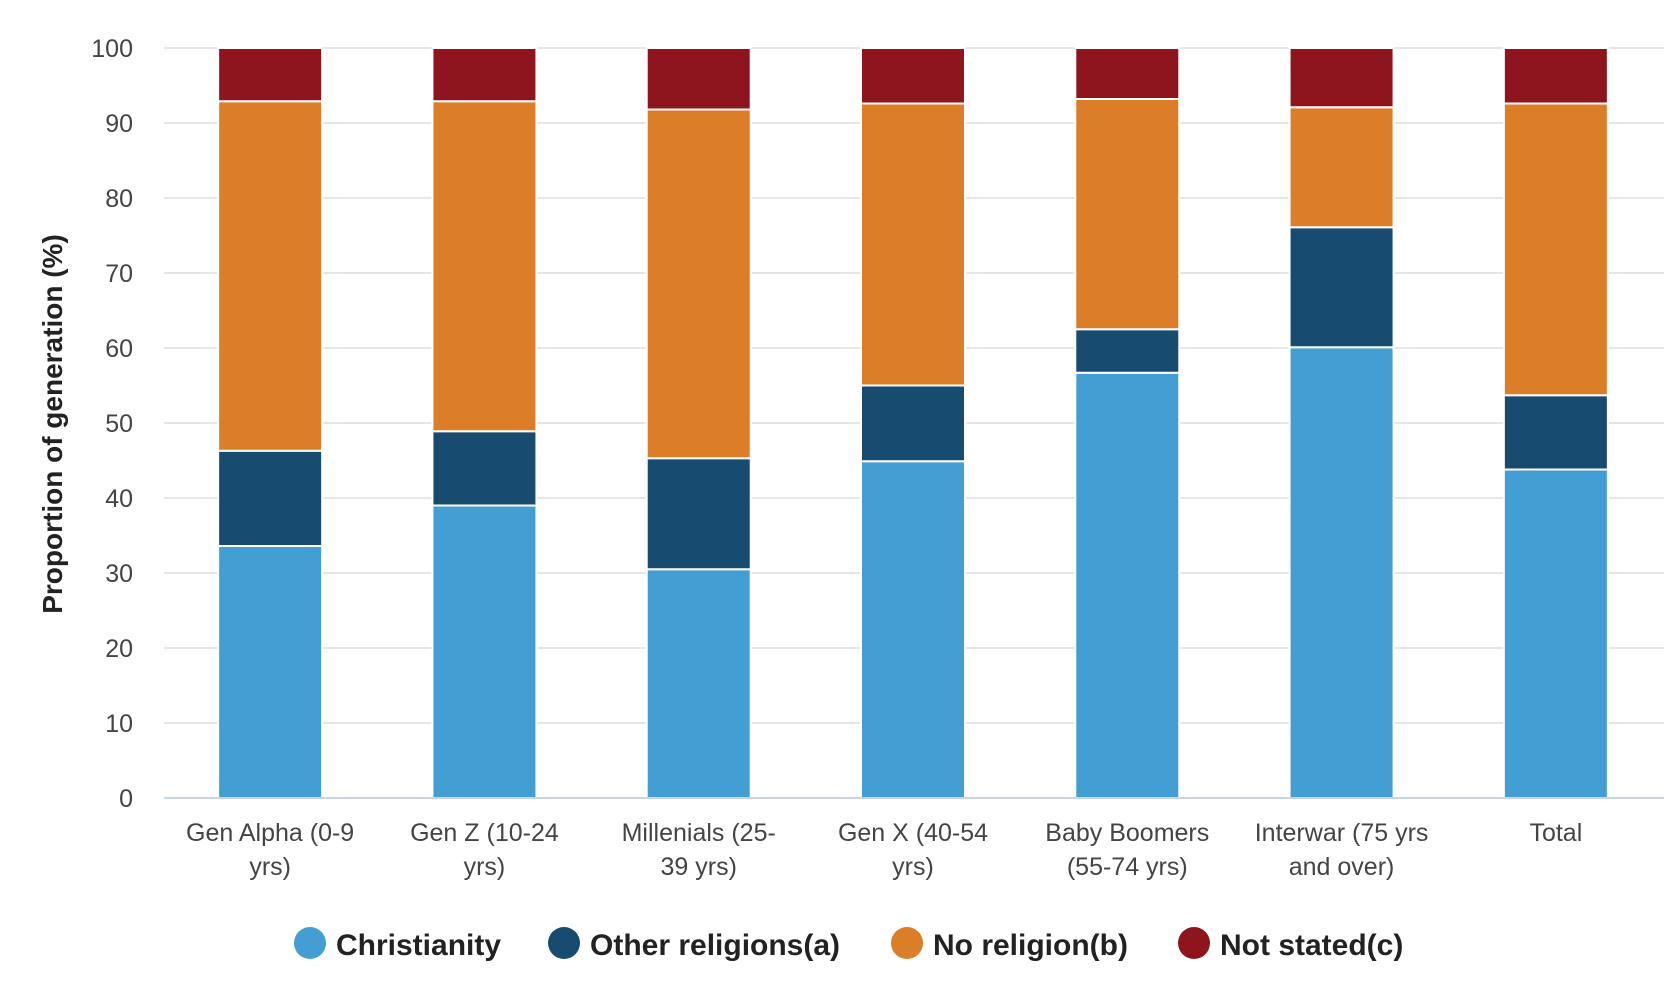 This screenshot has height=997, width=1664. I want to click on x-tick-label: 39 yrs), so click(699, 867).